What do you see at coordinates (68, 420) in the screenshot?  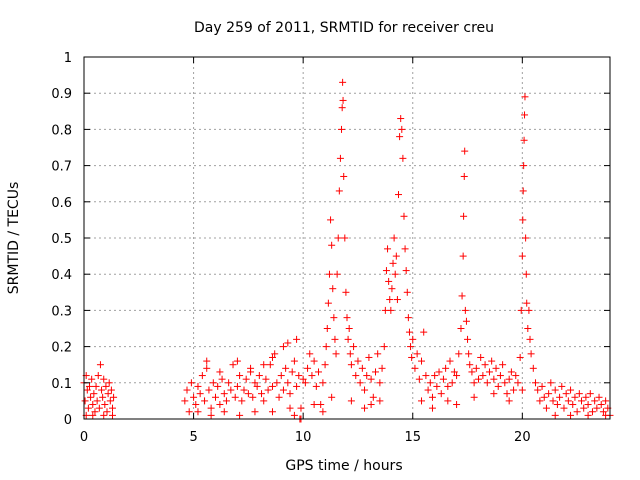 I see `y-tick-label: 0` at bounding box center [68, 420].